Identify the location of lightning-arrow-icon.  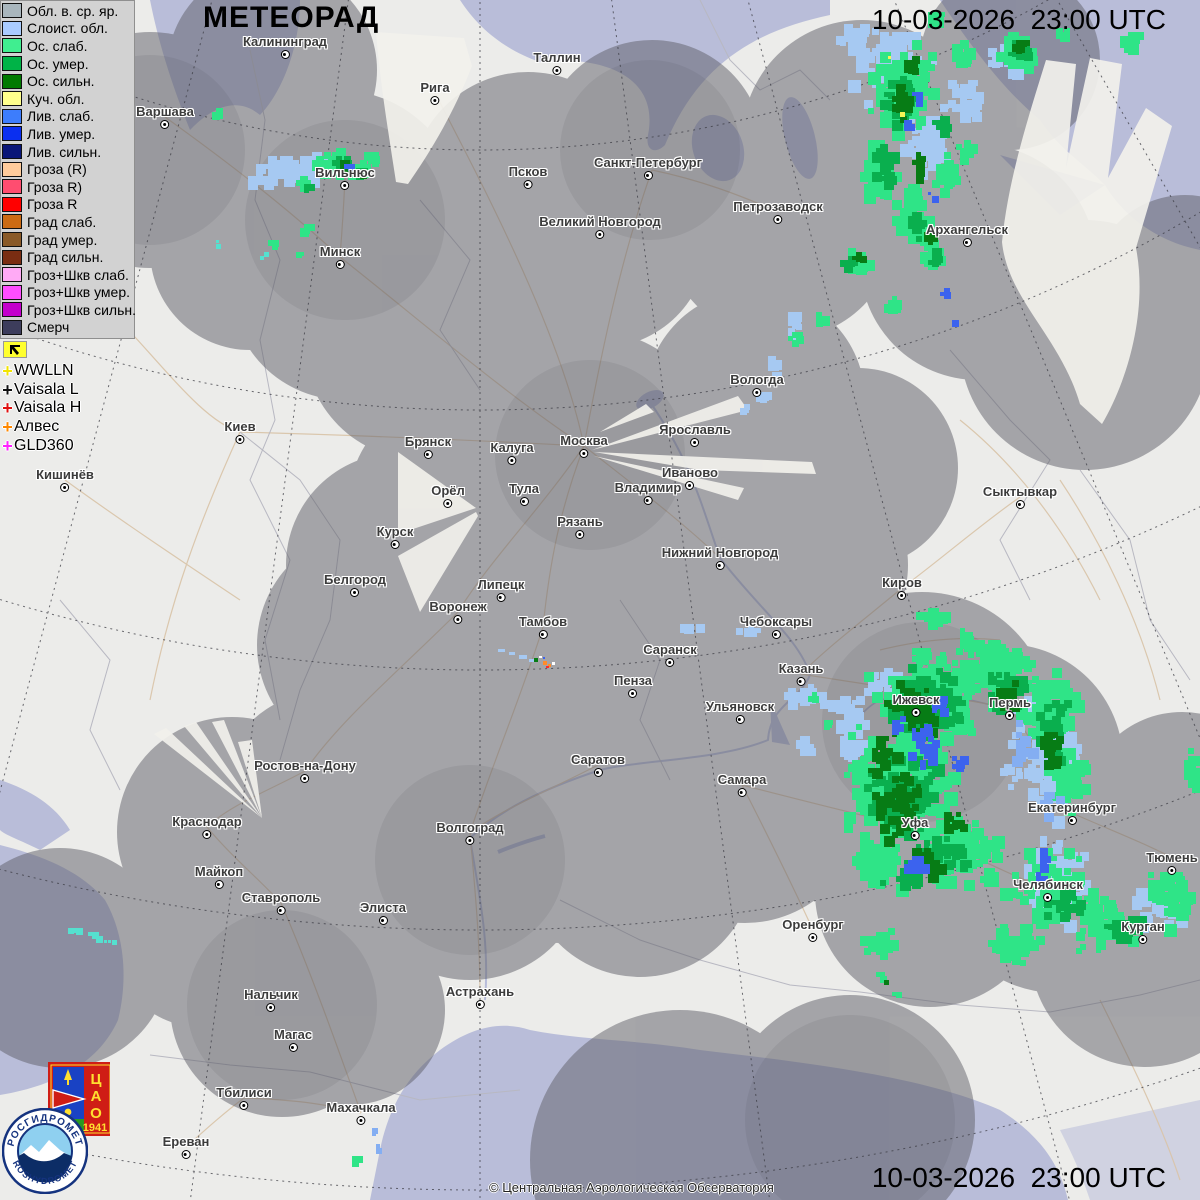
(15, 350).